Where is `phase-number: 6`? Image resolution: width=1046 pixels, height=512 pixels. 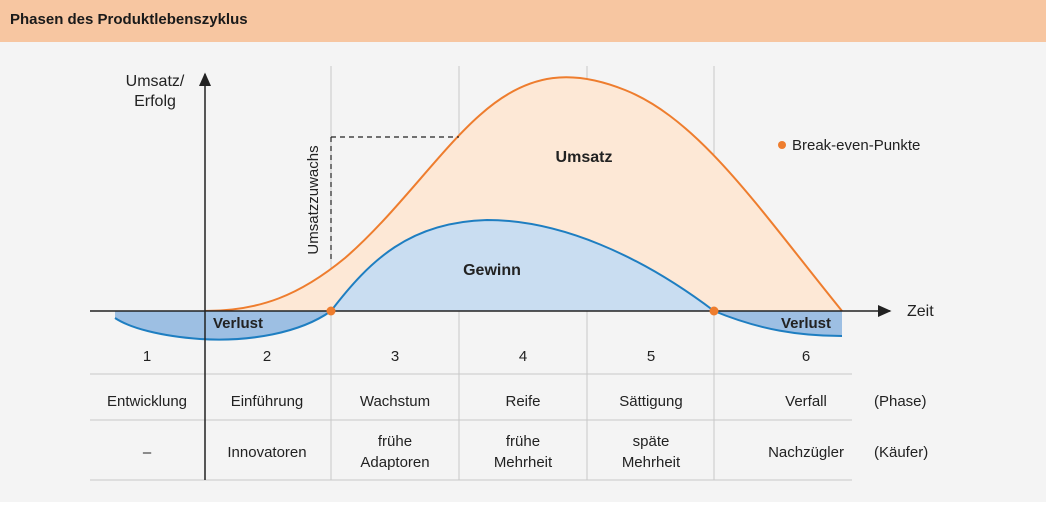
phase-number: 6 is located at coordinates (806, 356).